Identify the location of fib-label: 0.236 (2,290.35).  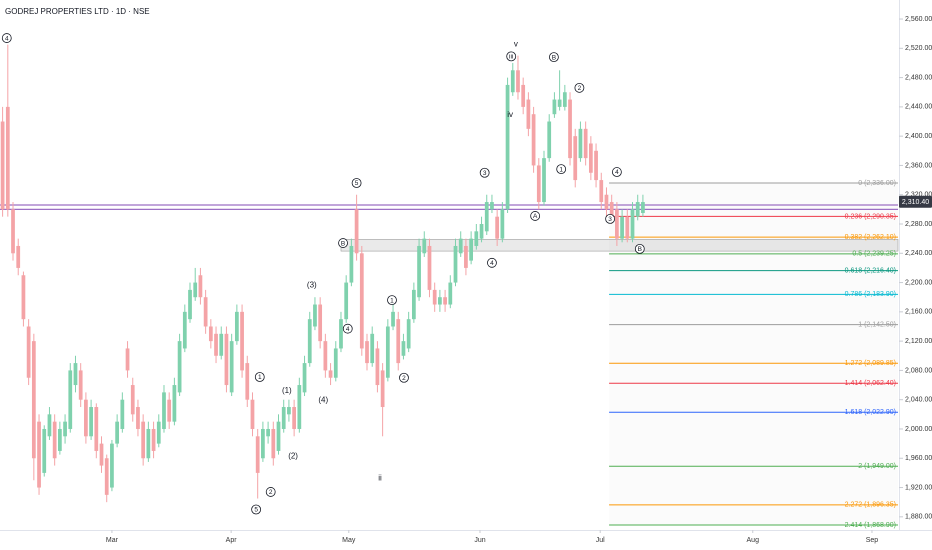
(870, 216).